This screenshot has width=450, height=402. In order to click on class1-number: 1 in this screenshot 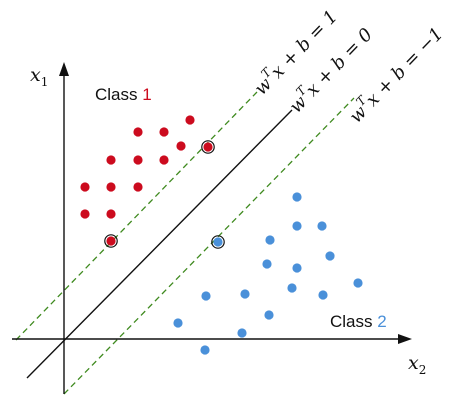, I will do `click(146, 94)`.